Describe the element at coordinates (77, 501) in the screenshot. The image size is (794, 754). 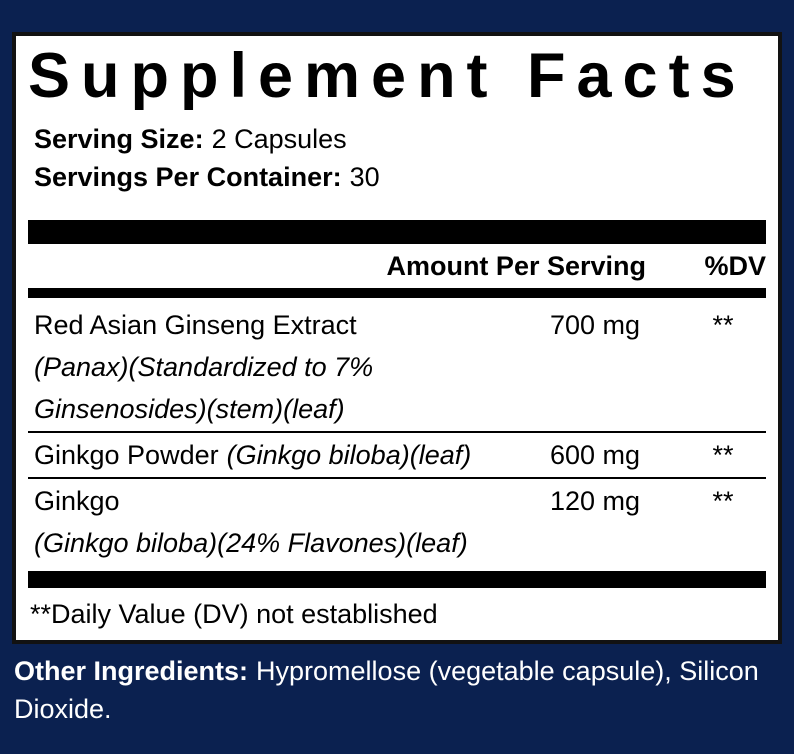
I see `ingredient-name: Ginkgo` at that location.